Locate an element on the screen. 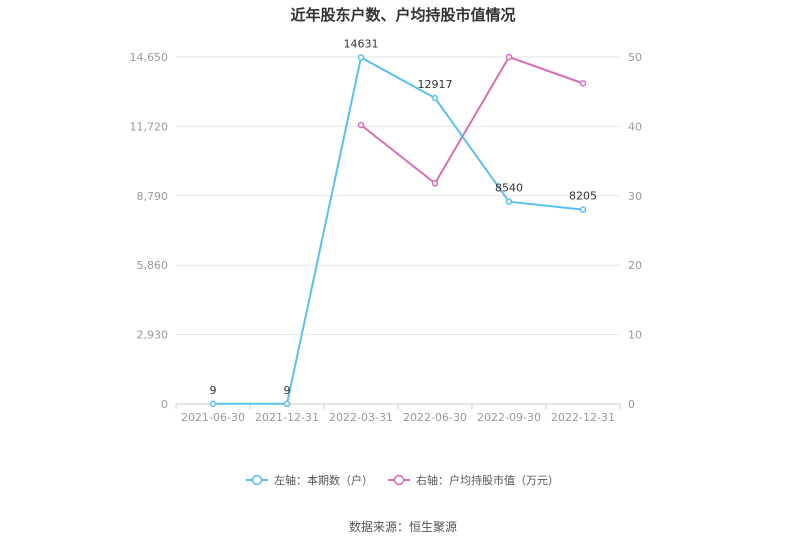 The width and height of the screenshot is (807, 546). series-line is located at coordinates (472, 120).